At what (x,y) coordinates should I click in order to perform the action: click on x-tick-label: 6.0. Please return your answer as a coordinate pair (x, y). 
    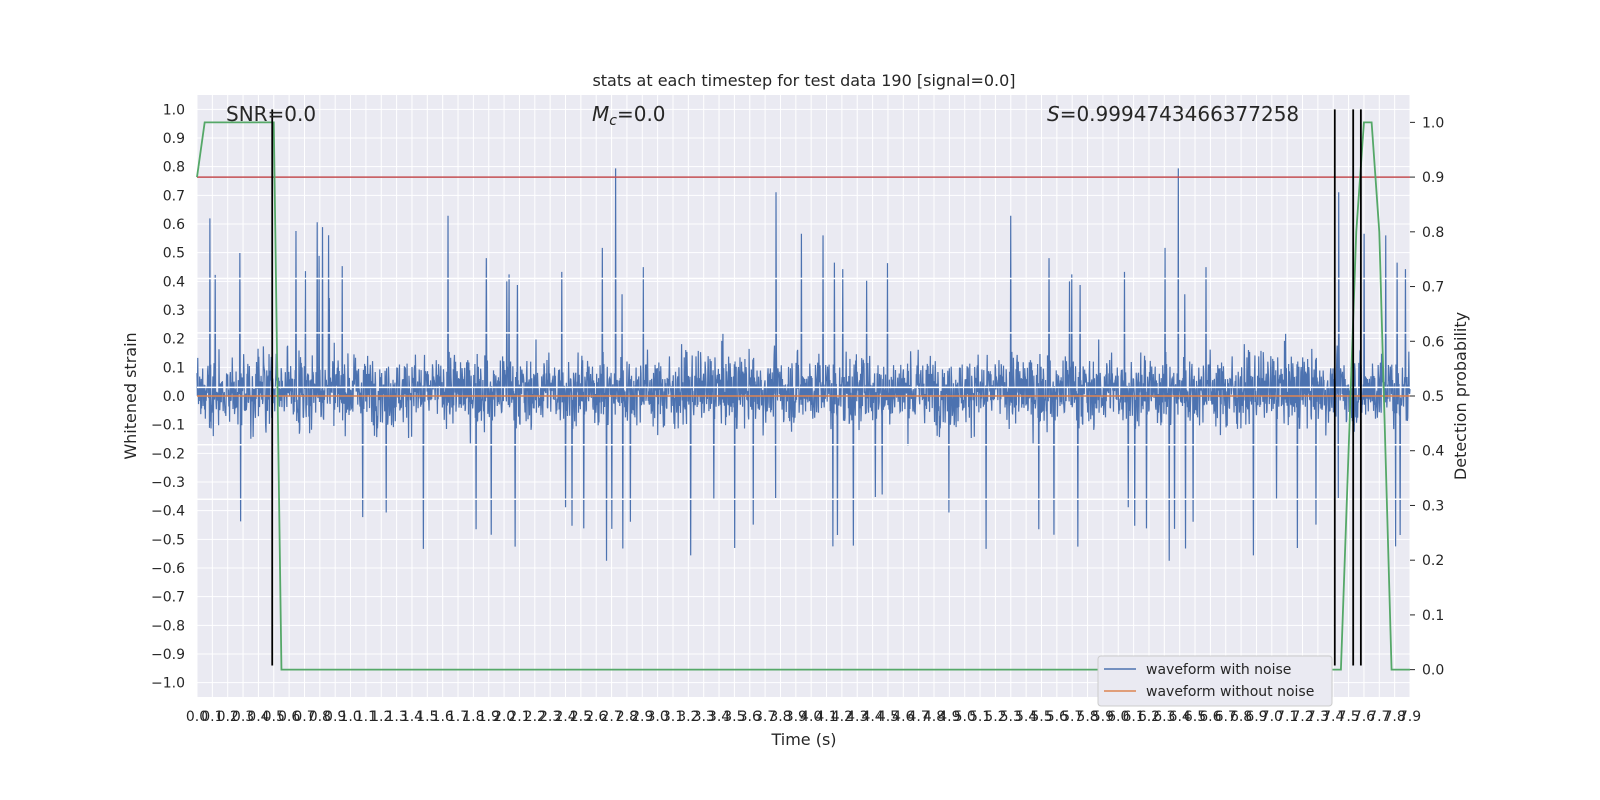
    Looking at the image, I should click on (1118, 717).